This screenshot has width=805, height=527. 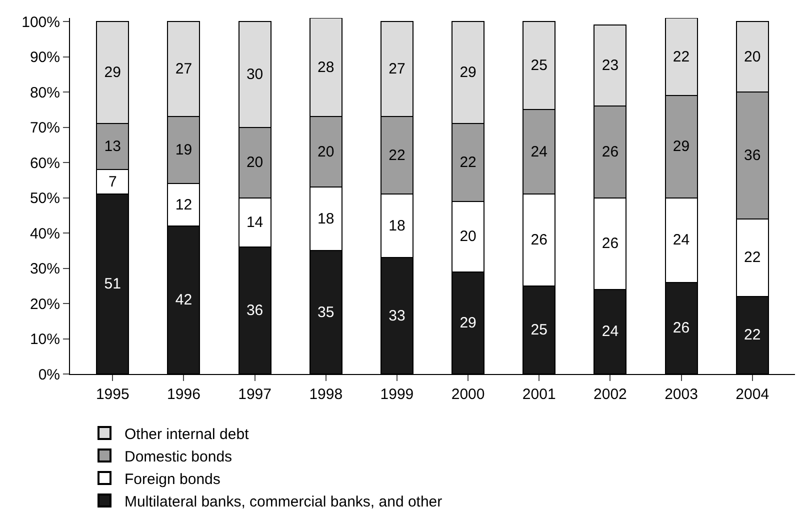 I want to click on x-tick-label: 2000, so click(x=468, y=394).